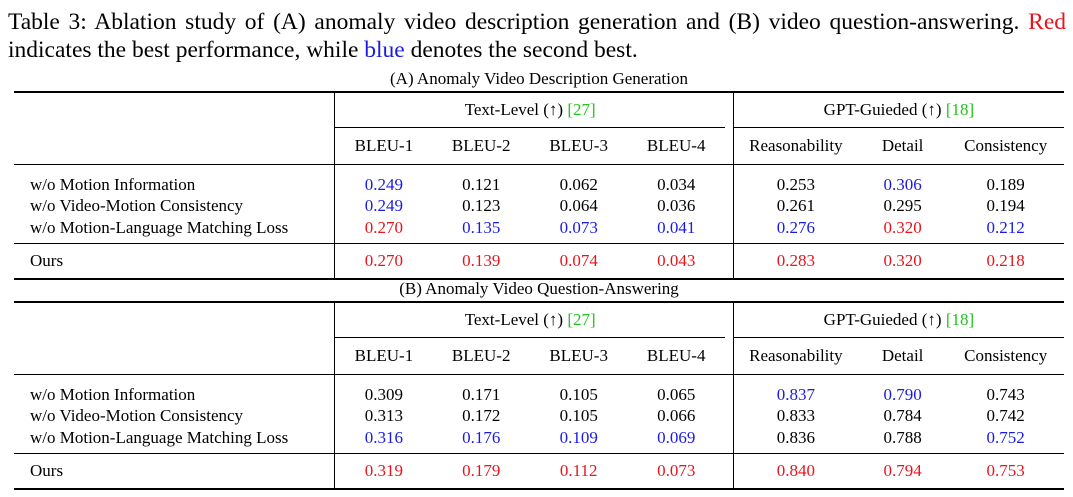 Image resolution: width=1073 pixels, height=497 pixels. I want to click on metric-cell: 0.316, so click(383, 440).